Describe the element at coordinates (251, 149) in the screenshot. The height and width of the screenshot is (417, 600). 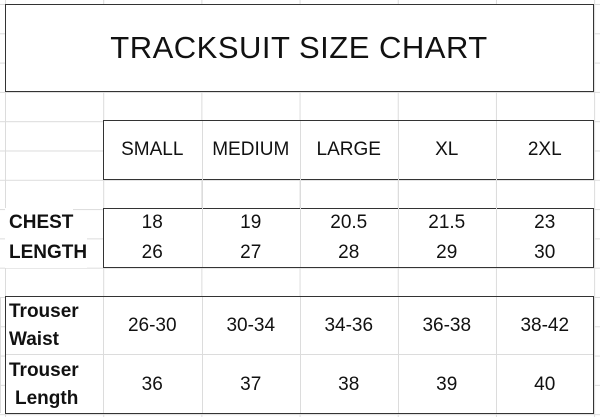
I see `size-header-cell: MEDIUM` at that location.